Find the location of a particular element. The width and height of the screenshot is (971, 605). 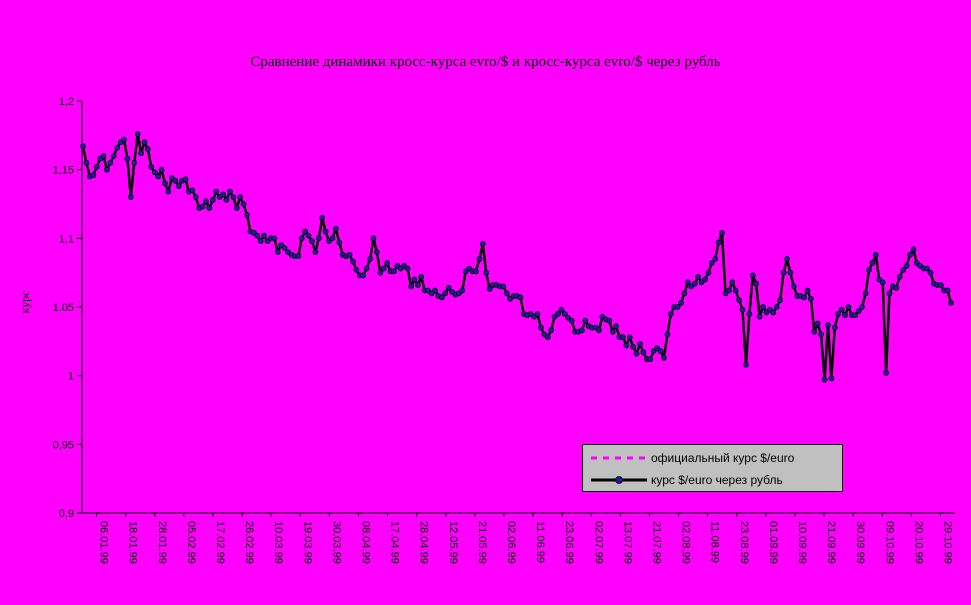

x-tick-label: 23.08.99 is located at coordinates (744, 542).